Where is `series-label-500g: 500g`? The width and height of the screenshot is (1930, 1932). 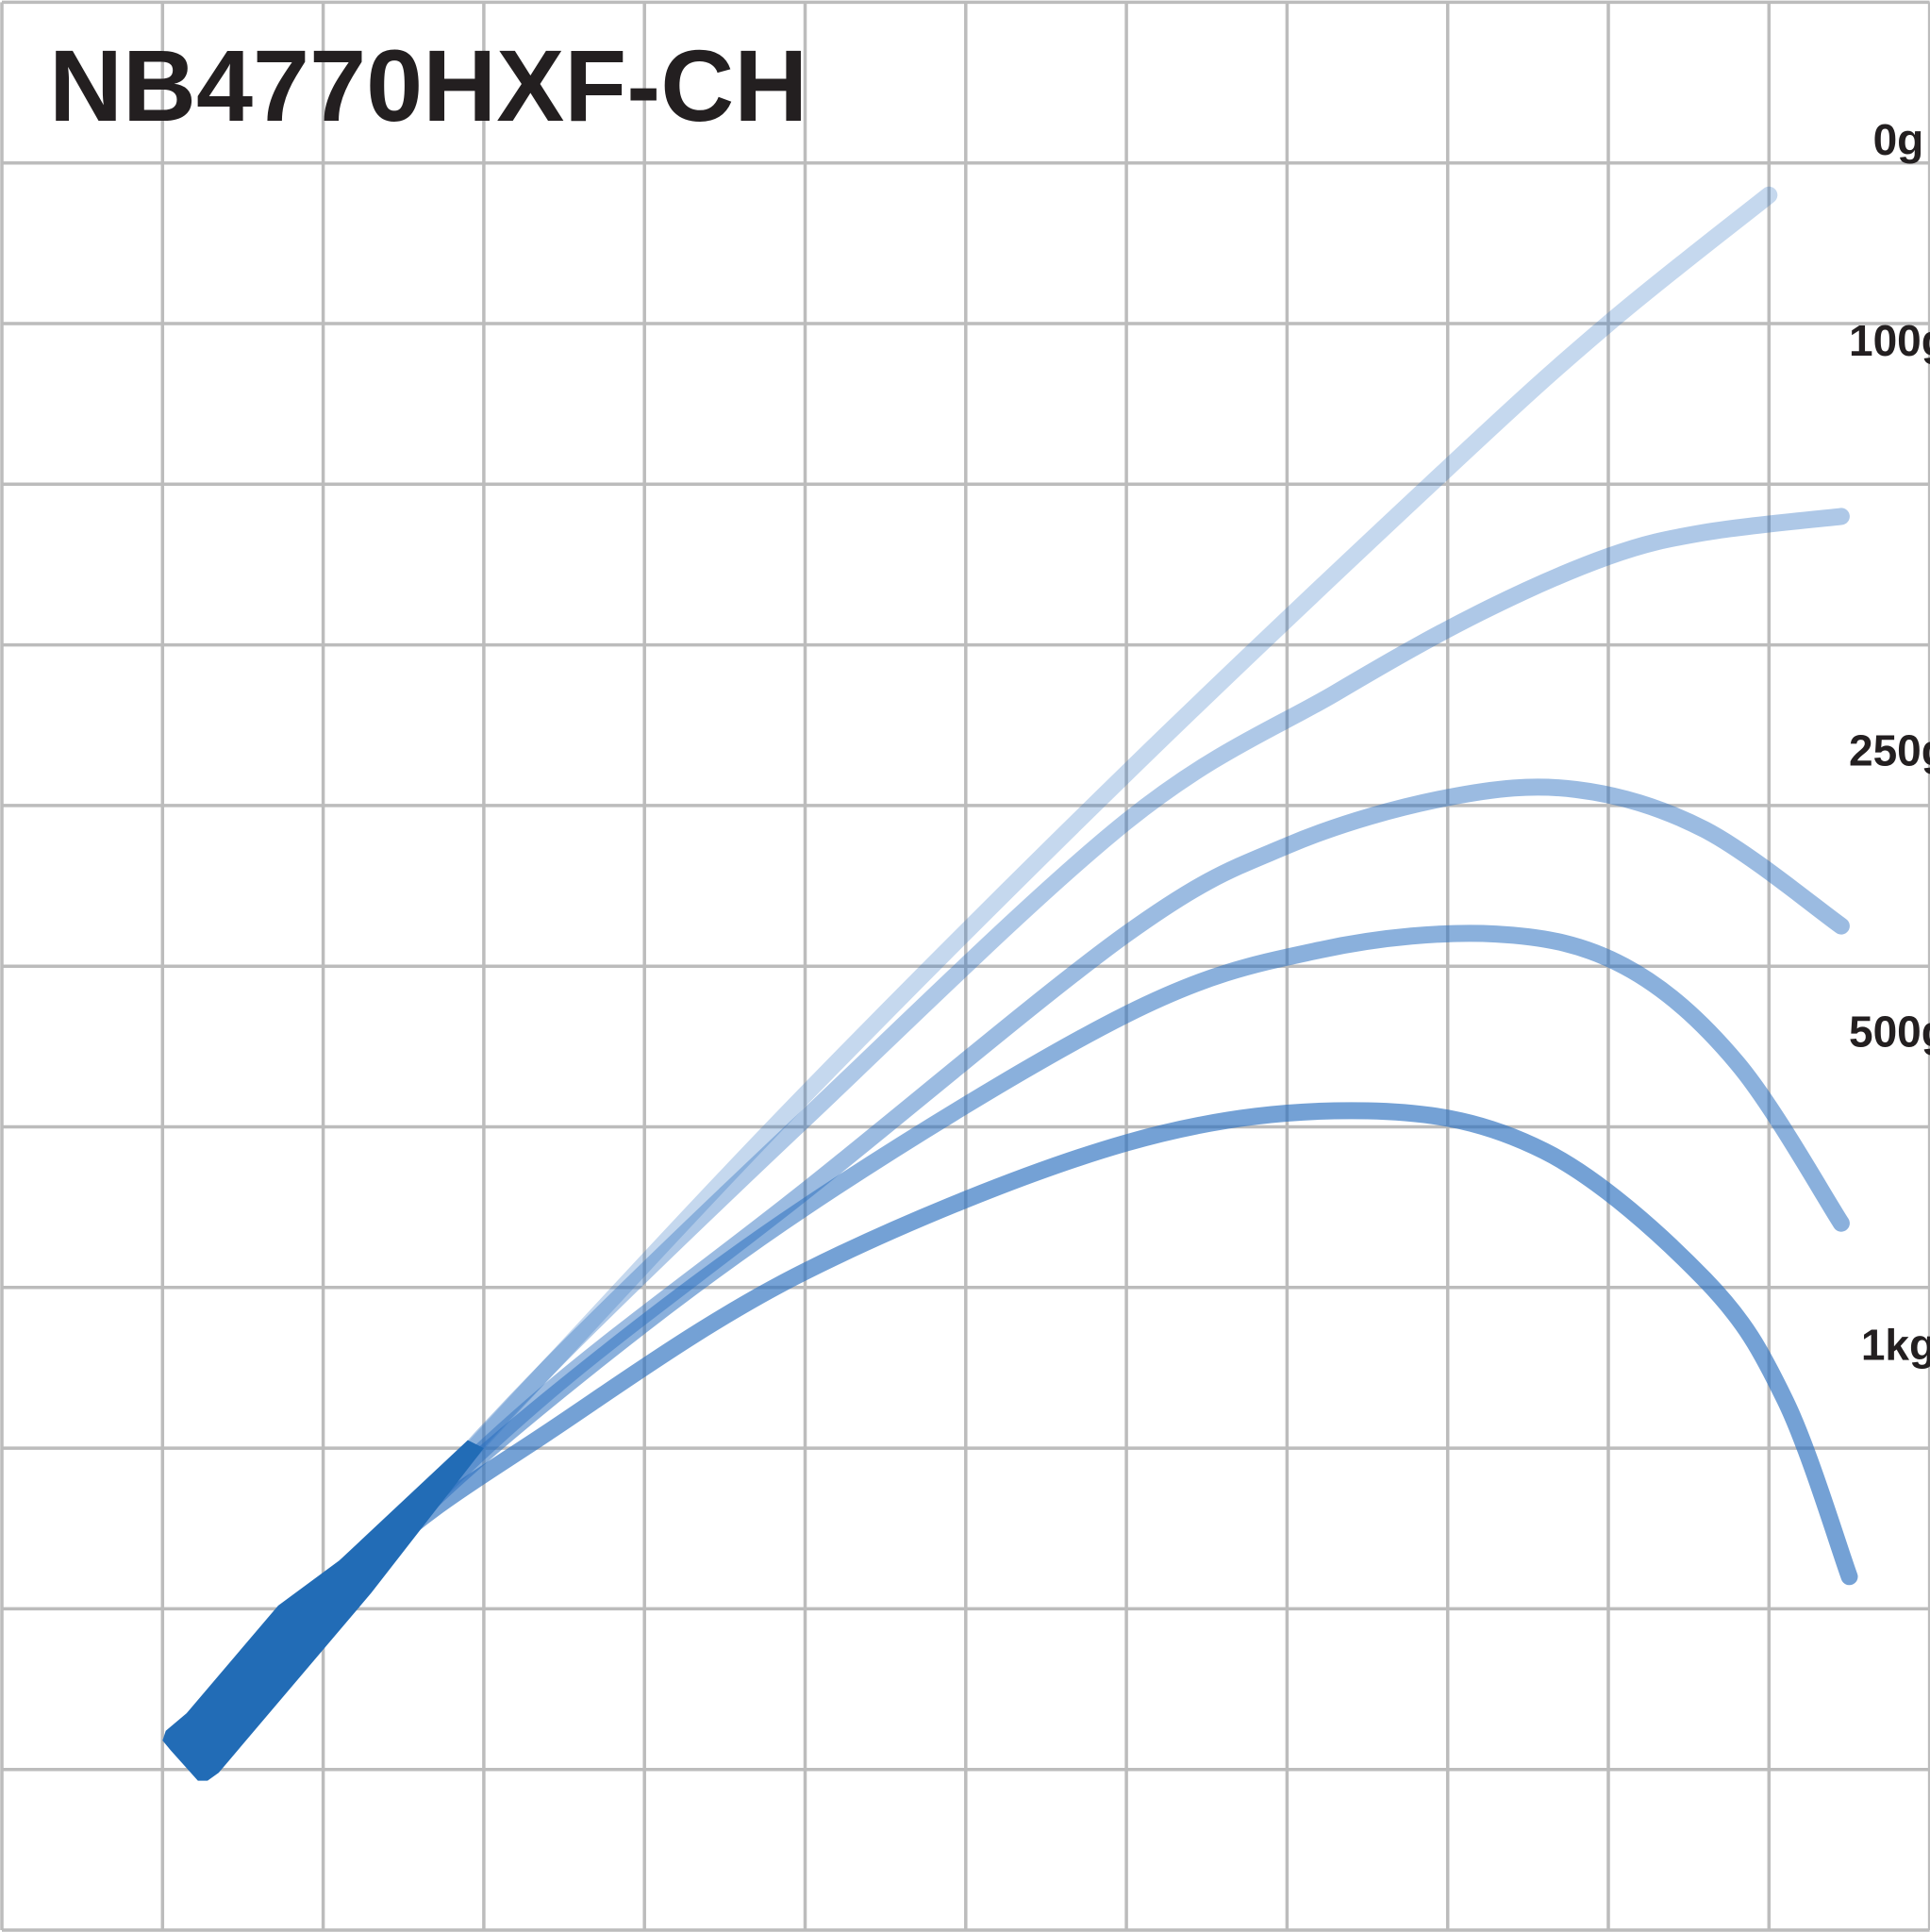 series-label-500g: 500g is located at coordinates (1889, 1032).